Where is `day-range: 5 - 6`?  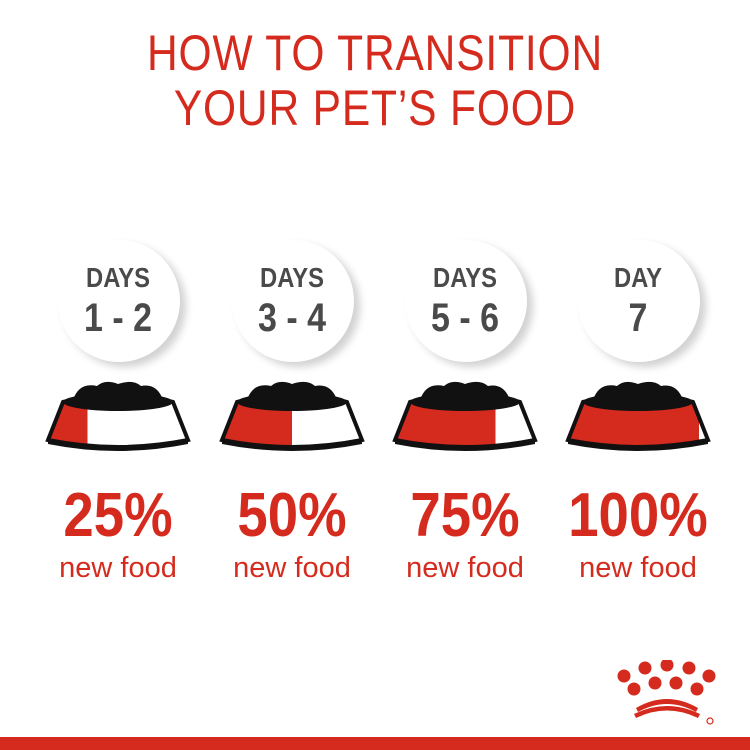
day-range: 5 - 6 is located at coordinates (465, 318).